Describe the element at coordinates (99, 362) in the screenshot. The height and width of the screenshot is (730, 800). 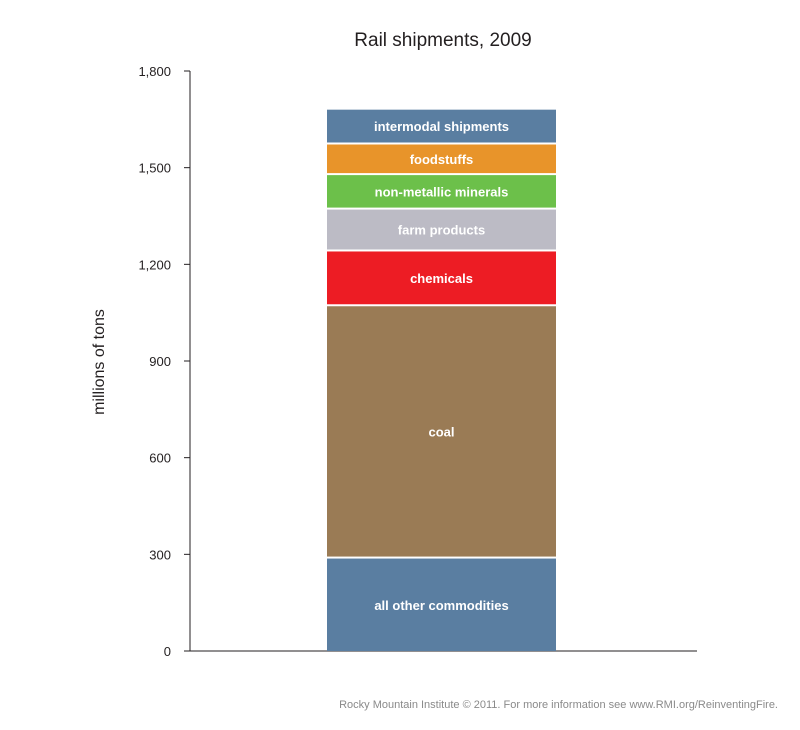
I see `y-axis-label: millions of tons` at that location.